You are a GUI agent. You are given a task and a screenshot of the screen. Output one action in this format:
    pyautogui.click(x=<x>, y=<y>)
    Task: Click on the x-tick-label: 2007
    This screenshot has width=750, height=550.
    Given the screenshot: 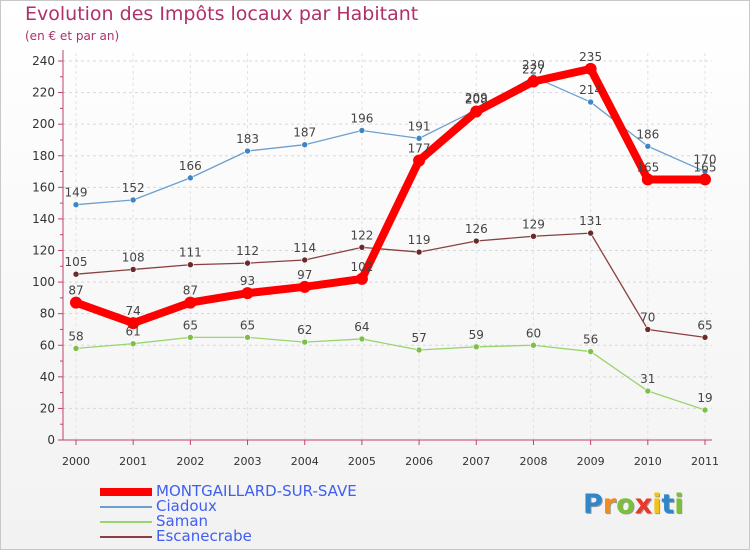 What is the action you would take?
    pyautogui.click(x=476, y=461)
    